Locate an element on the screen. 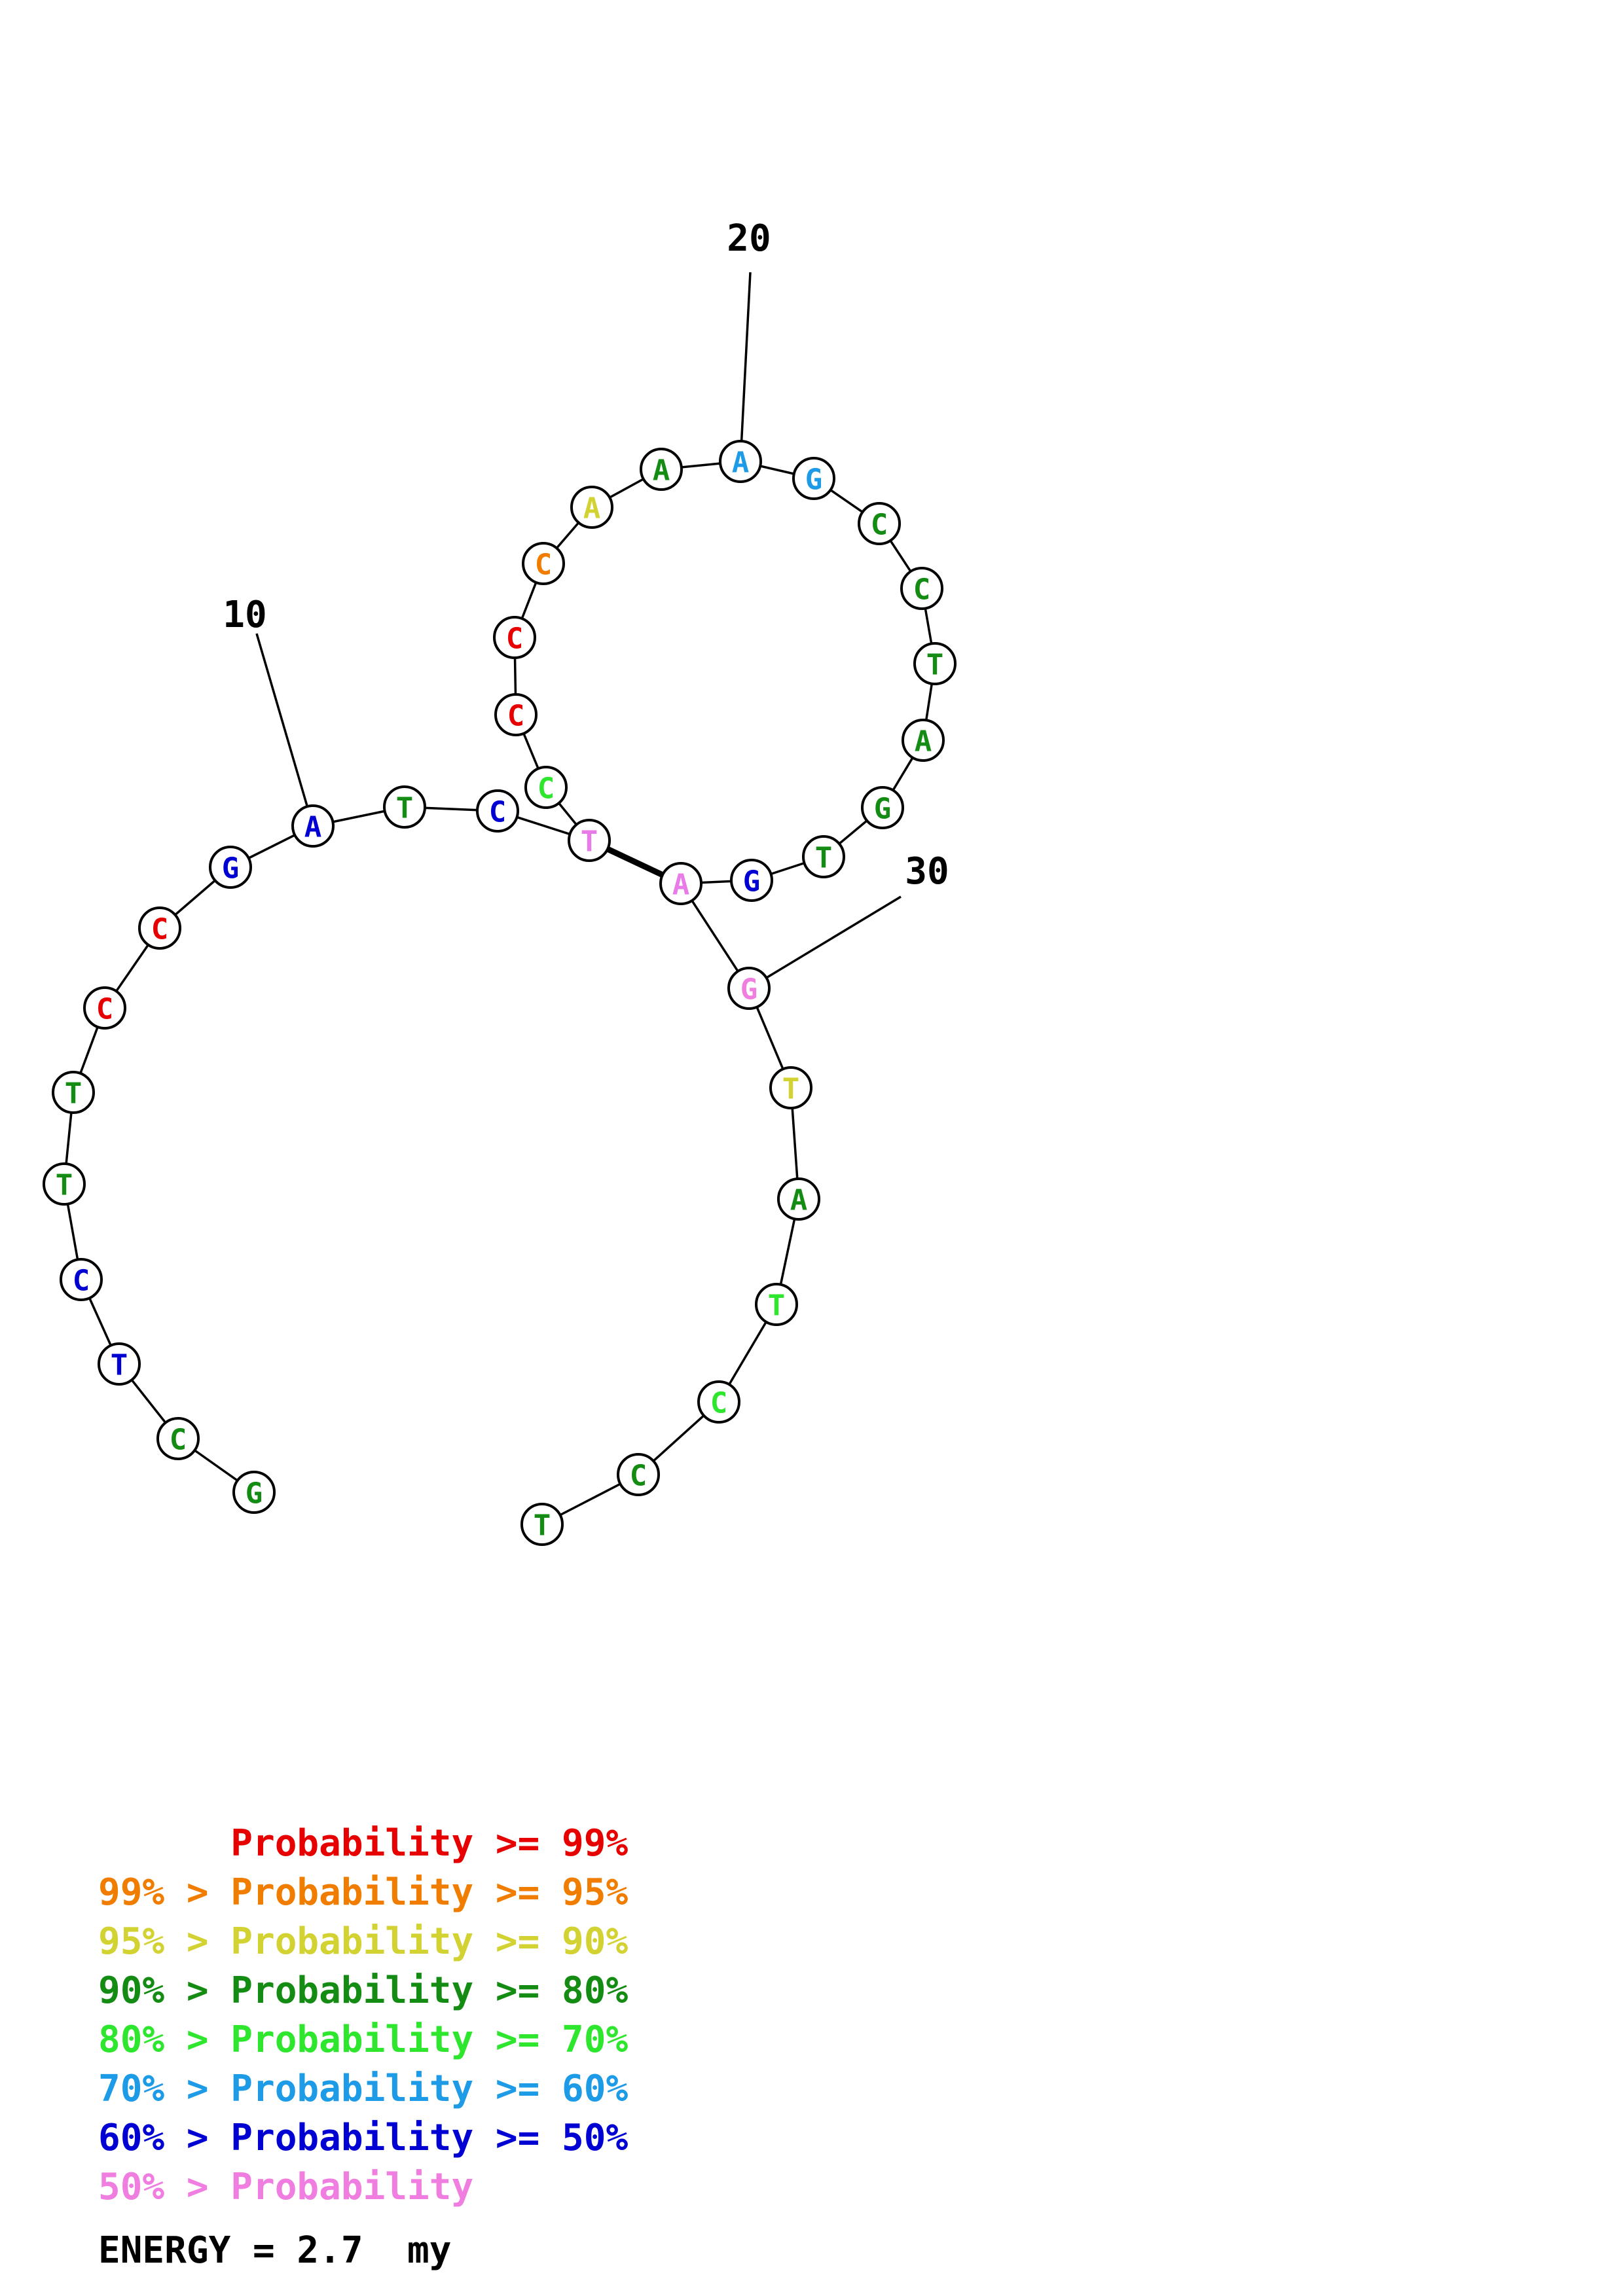  nucleotide-1: G is located at coordinates (254, 1492).